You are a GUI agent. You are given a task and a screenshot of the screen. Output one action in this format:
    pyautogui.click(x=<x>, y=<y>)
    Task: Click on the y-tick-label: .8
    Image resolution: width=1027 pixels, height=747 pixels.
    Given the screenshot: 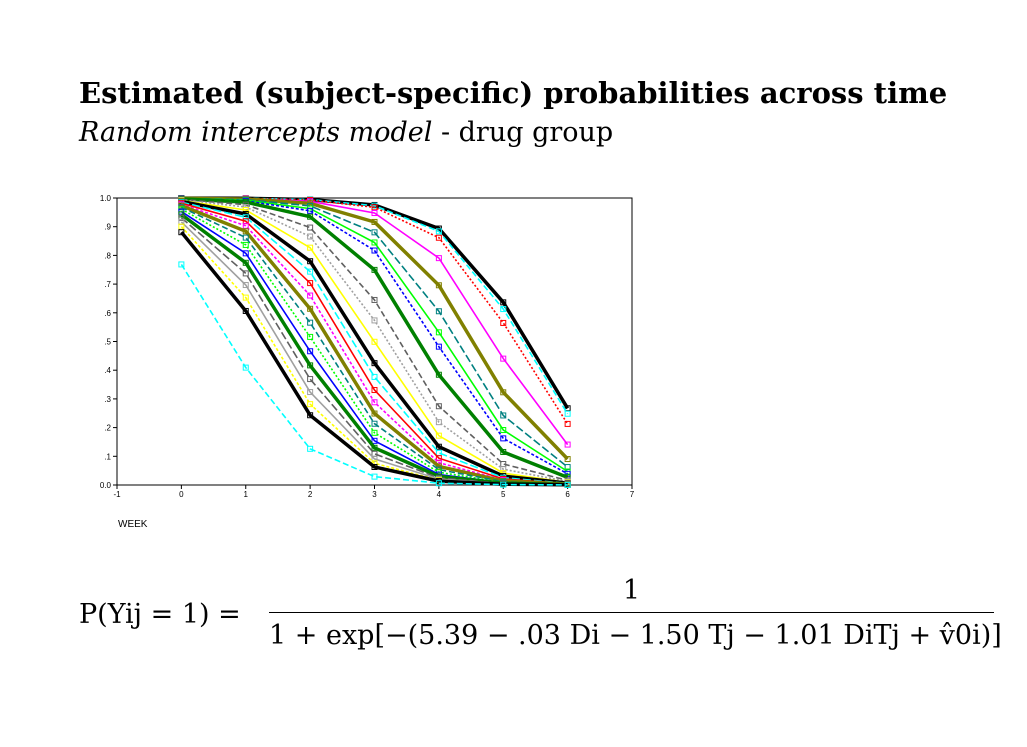 What is the action you would take?
    pyautogui.click(x=107, y=255)
    